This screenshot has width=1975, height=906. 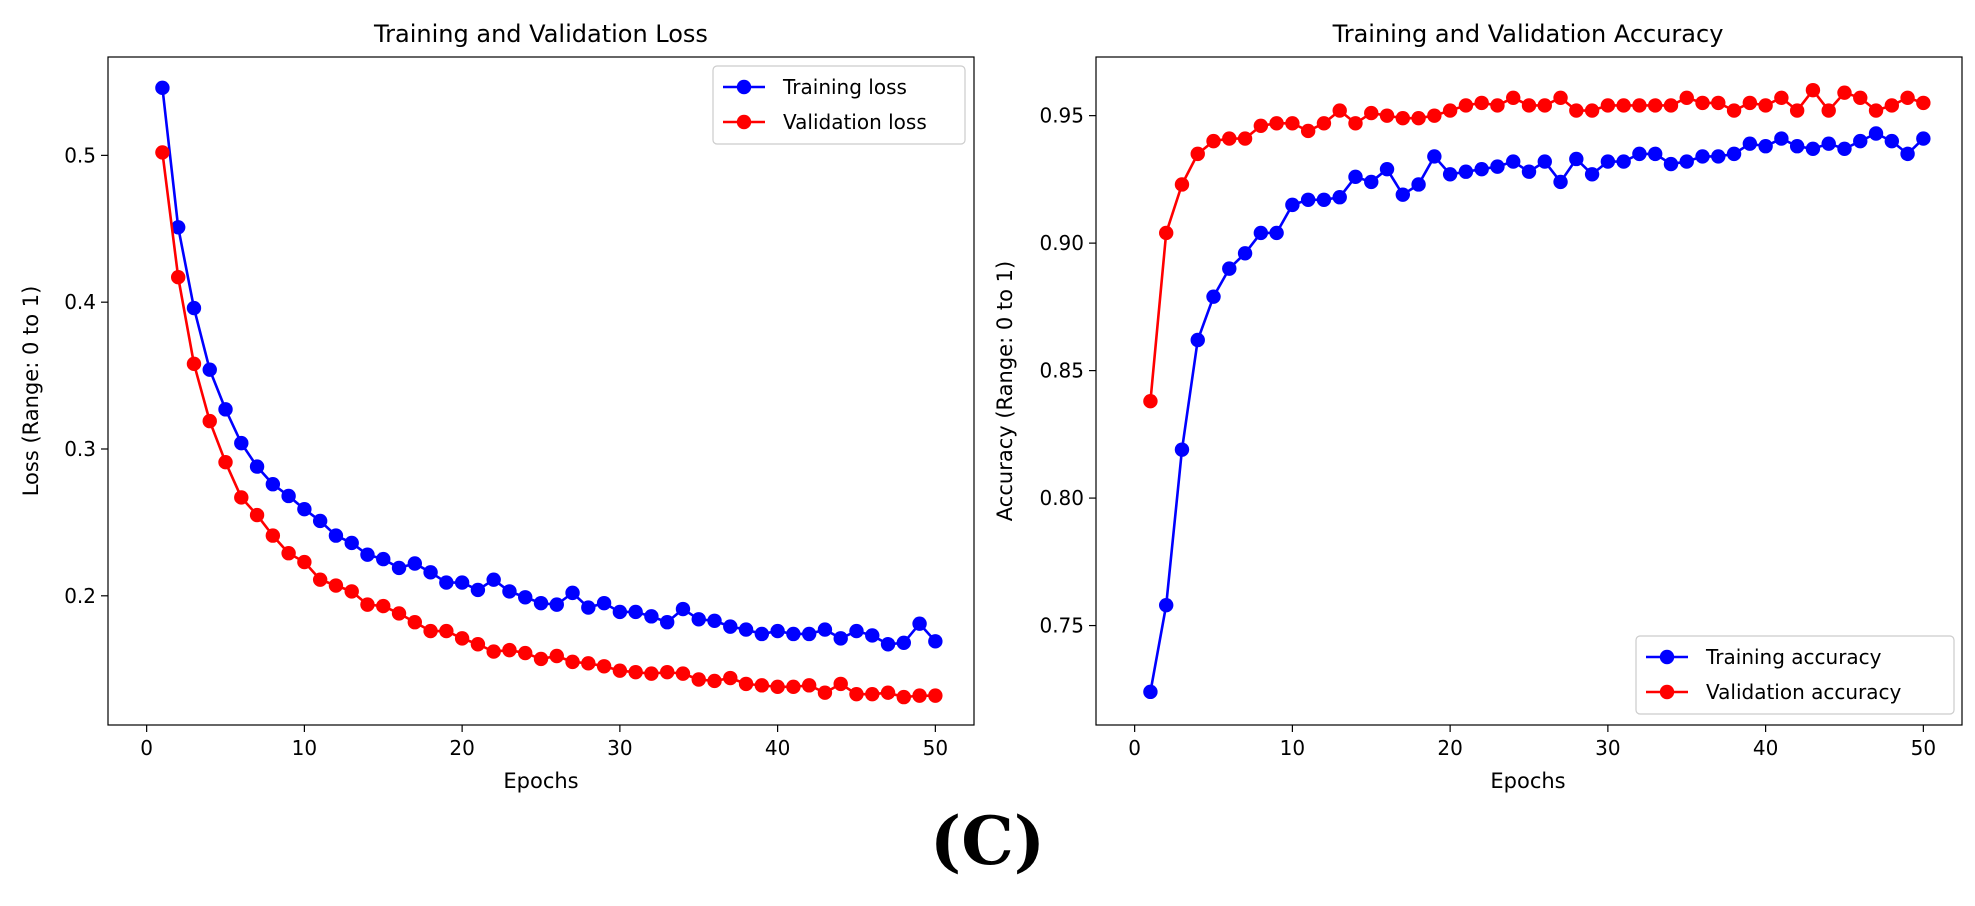 I want to click on accuracy-legend-validation-label: Validation accuracy, so click(x=1804, y=692).